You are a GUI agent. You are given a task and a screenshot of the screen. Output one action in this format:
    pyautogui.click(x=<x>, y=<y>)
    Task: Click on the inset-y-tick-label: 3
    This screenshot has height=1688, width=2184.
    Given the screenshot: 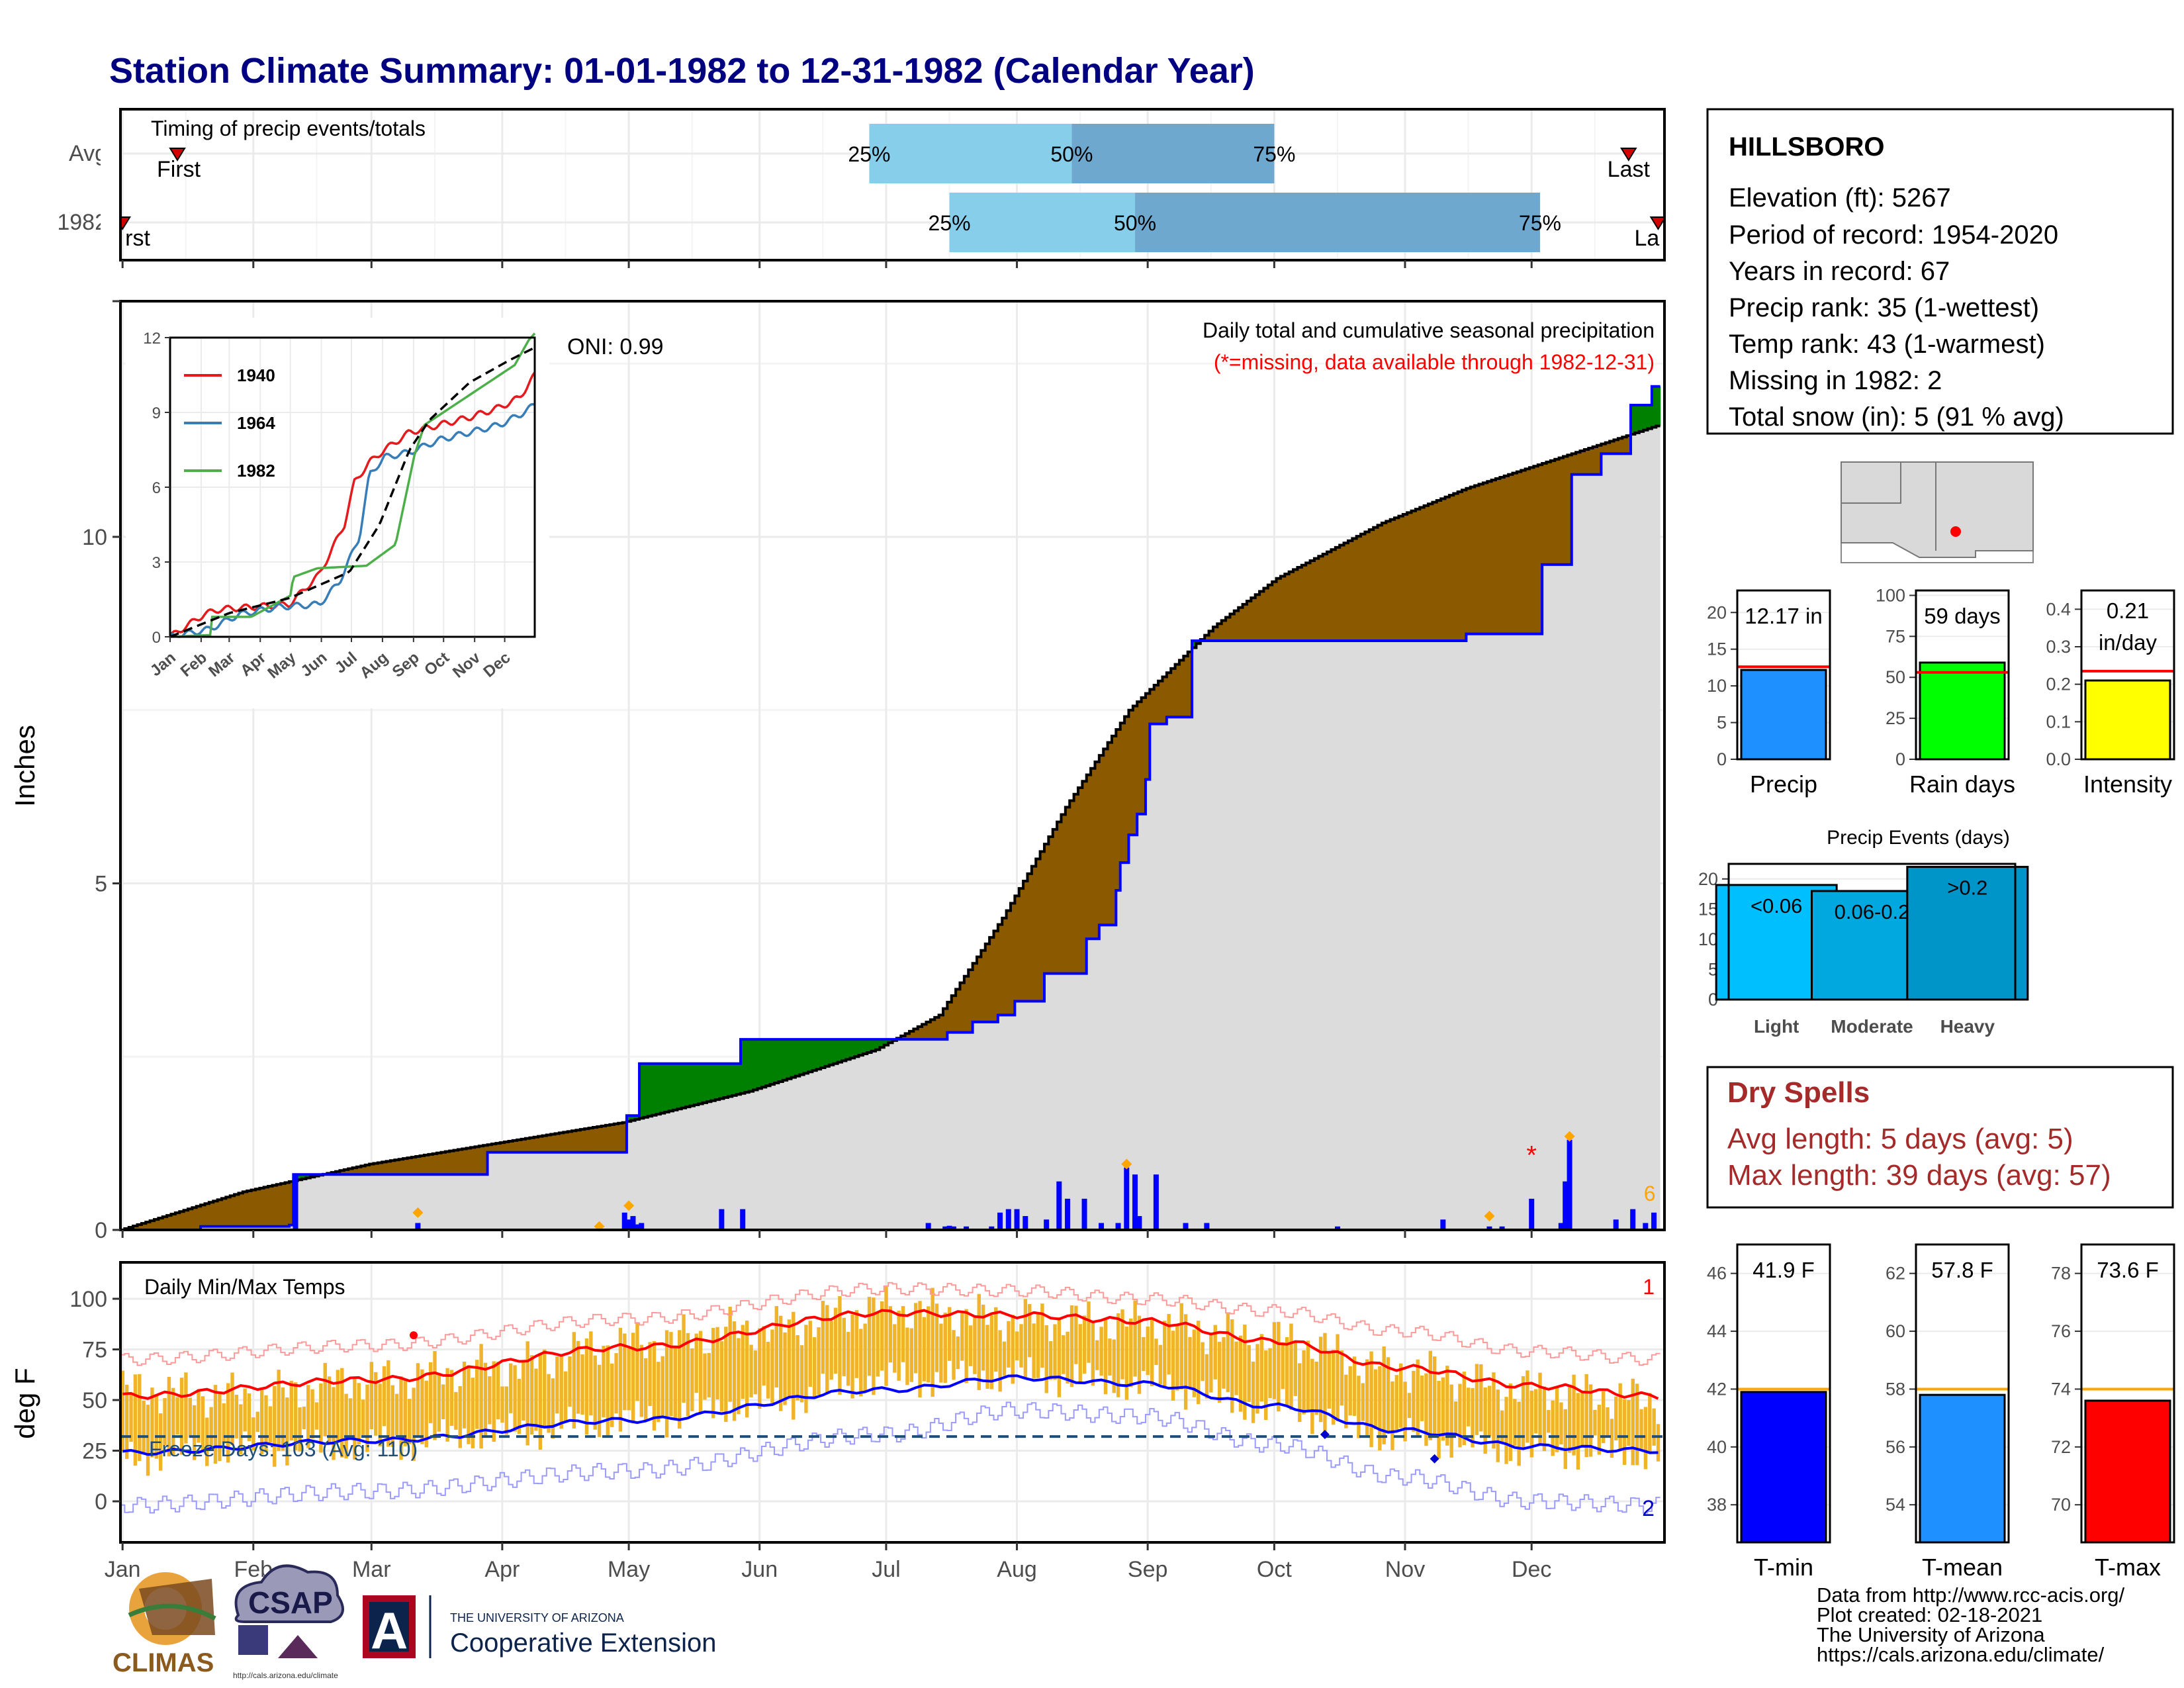 What is the action you would take?
    pyautogui.click(x=156, y=563)
    